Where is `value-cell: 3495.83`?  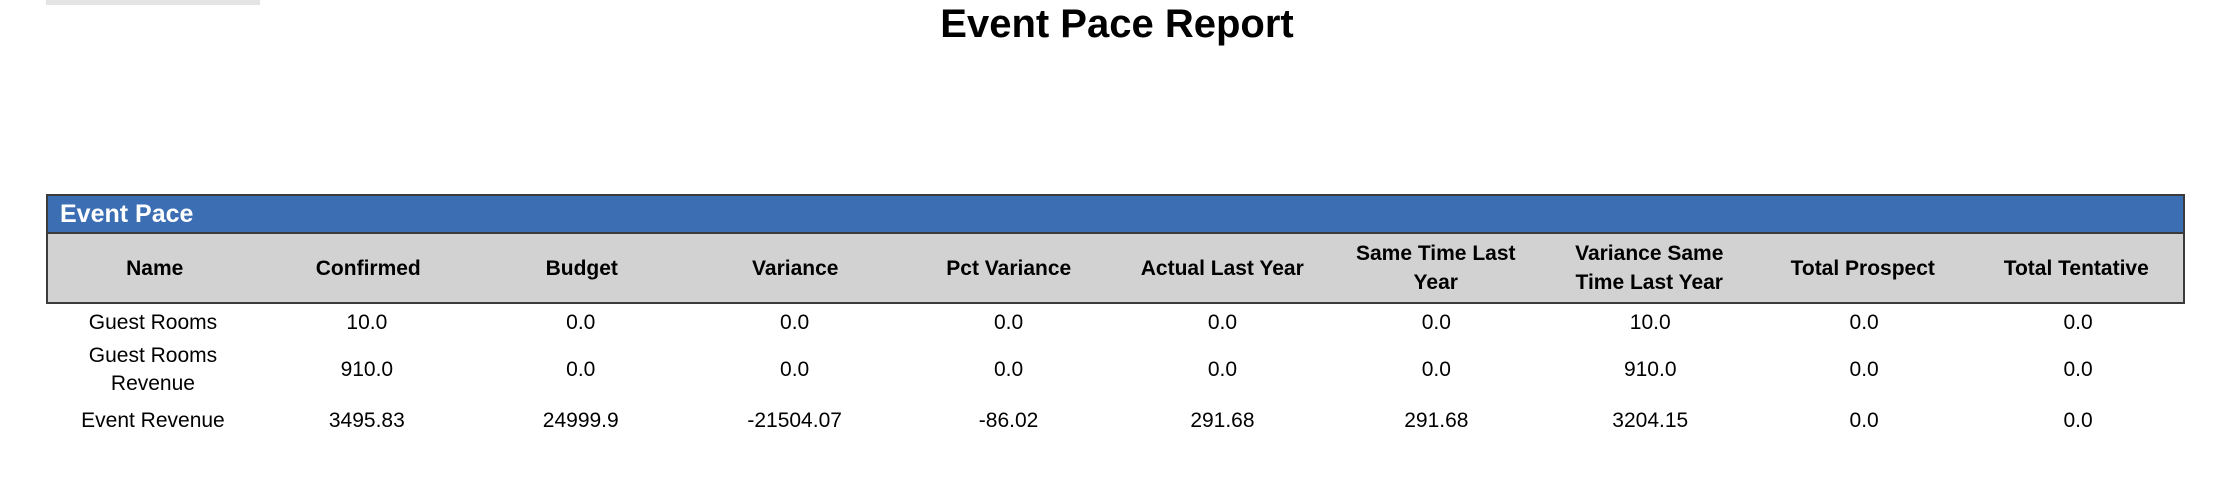 value-cell: 3495.83 is located at coordinates (366, 420).